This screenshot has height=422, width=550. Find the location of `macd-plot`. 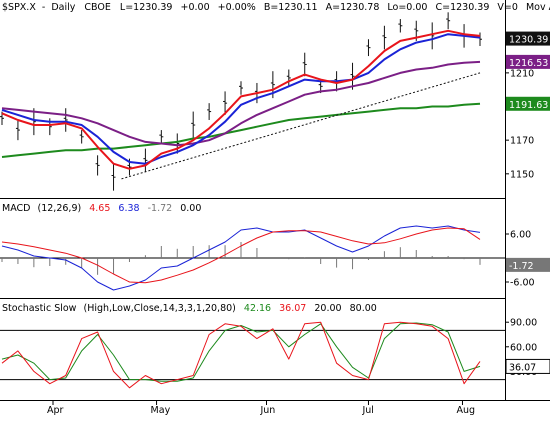

macd-plot is located at coordinates (252, 258).